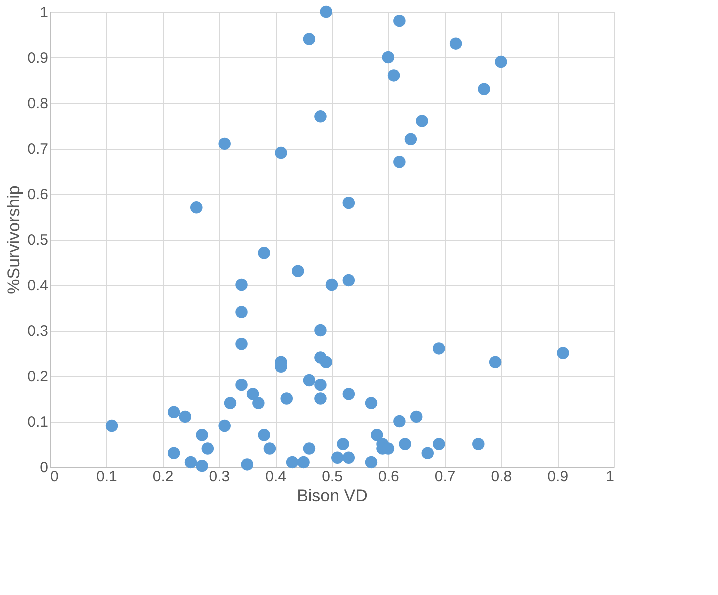 Image resolution: width=718 pixels, height=595 pixels. I want to click on x-tick-label: 0.5, so click(332, 477).